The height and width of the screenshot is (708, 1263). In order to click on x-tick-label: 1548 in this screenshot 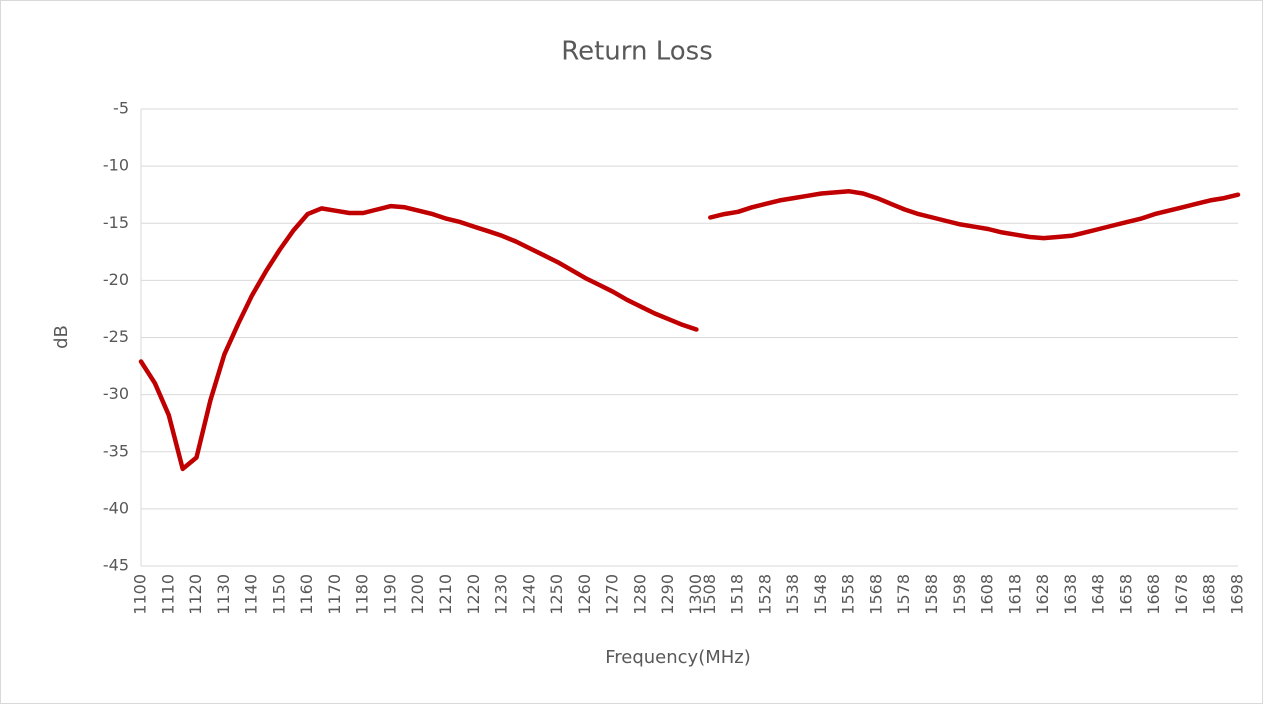, I will do `click(820, 594)`.